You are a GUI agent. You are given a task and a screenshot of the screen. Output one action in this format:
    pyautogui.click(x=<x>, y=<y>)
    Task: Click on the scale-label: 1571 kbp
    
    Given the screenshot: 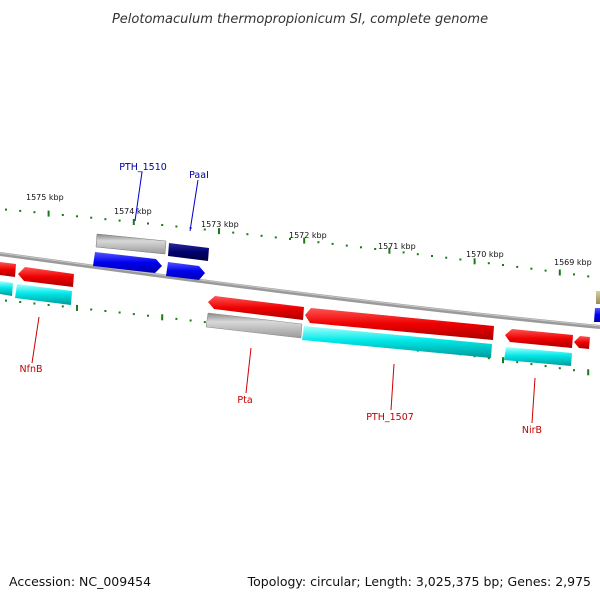 What is the action you would take?
    pyautogui.click(x=397, y=246)
    